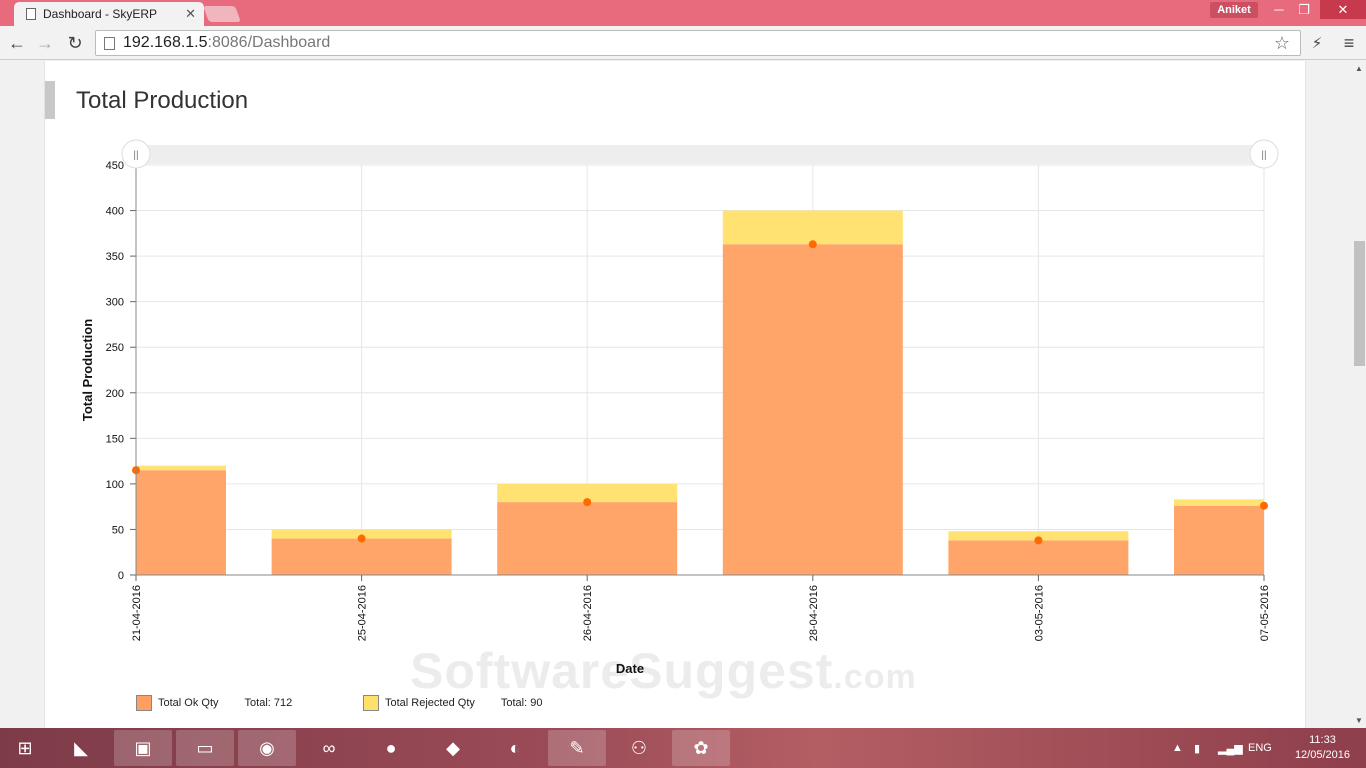 This screenshot has height=768, width=1366. I want to click on watermark: SoftwareSuggest.com, so click(663, 671).